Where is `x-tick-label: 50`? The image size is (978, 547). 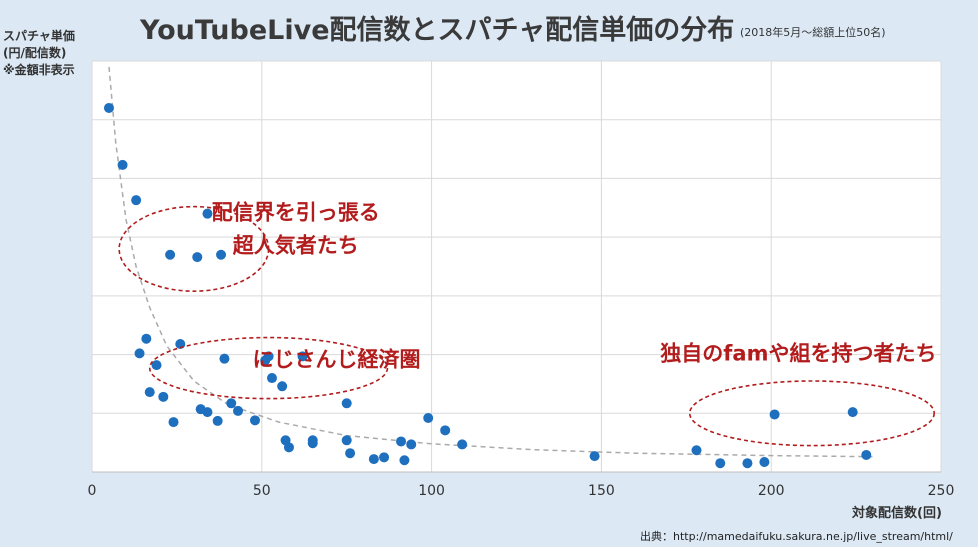 x-tick-label: 50 is located at coordinates (262, 491).